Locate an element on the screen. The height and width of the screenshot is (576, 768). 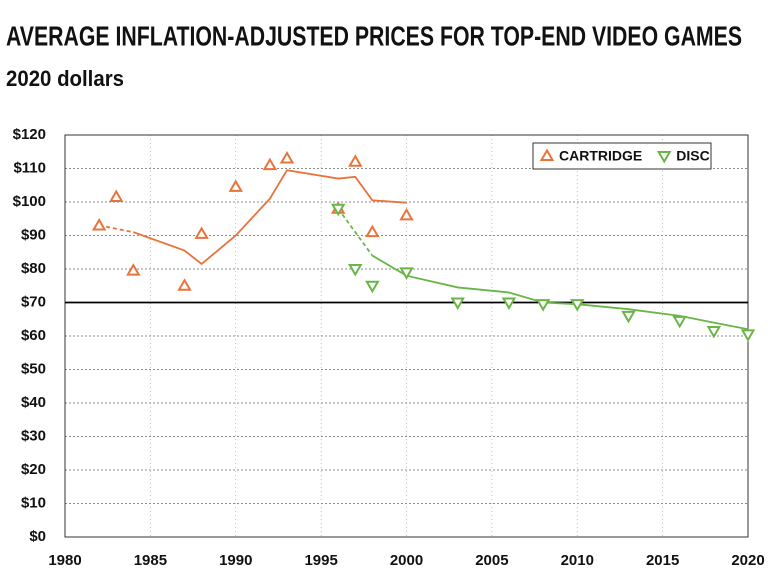
legend-box is located at coordinates (622, 156).